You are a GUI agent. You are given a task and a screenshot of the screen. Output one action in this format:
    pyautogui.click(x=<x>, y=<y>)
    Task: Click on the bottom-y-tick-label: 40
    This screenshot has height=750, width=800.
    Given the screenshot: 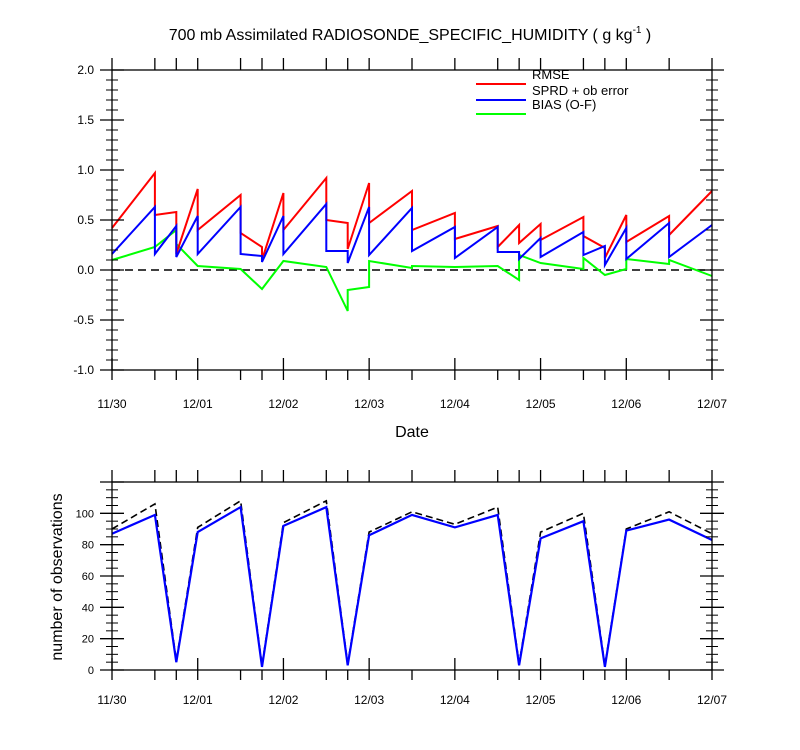 What is the action you would take?
    pyautogui.click(x=88, y=608)
    